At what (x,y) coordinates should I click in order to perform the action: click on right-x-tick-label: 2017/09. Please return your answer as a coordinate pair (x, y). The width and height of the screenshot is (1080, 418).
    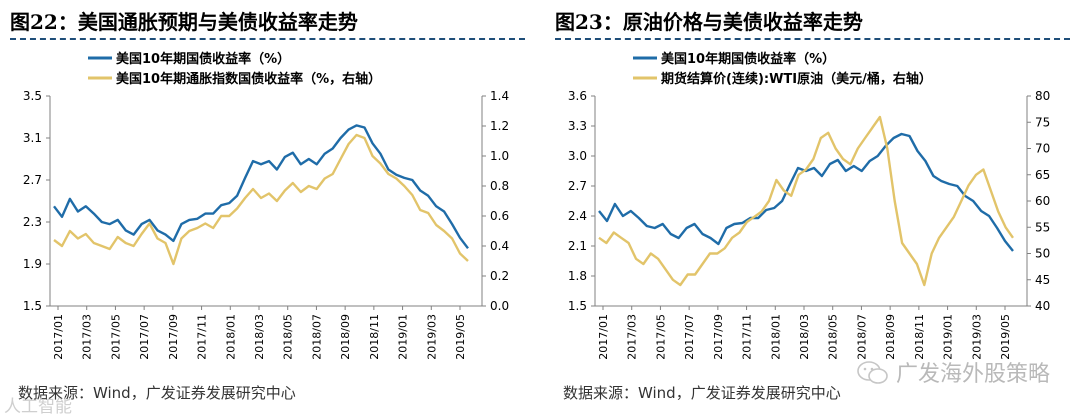
    Looking at the image, I should click on (718, 337).